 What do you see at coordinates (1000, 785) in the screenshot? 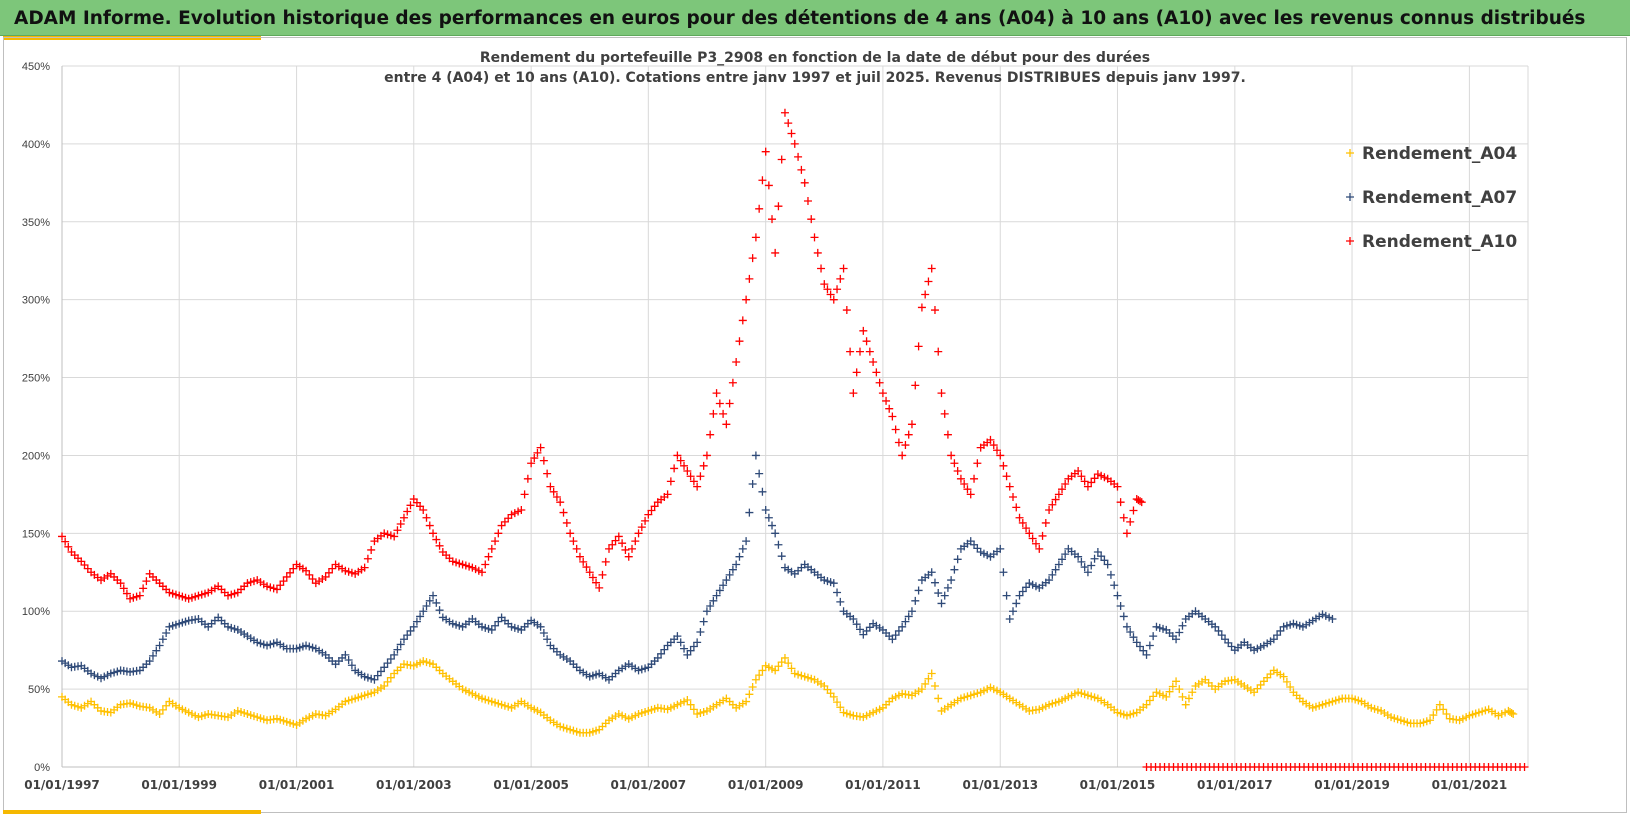
I see `x-tick-label: 01/01/2013` at bounding box center [1000, 785].